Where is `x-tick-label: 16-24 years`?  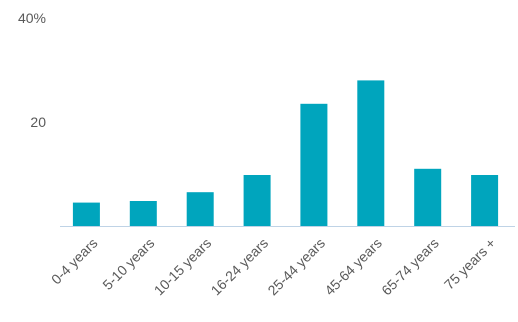 x-tick-label: 16-24 years is located at coordinates (240, 267).